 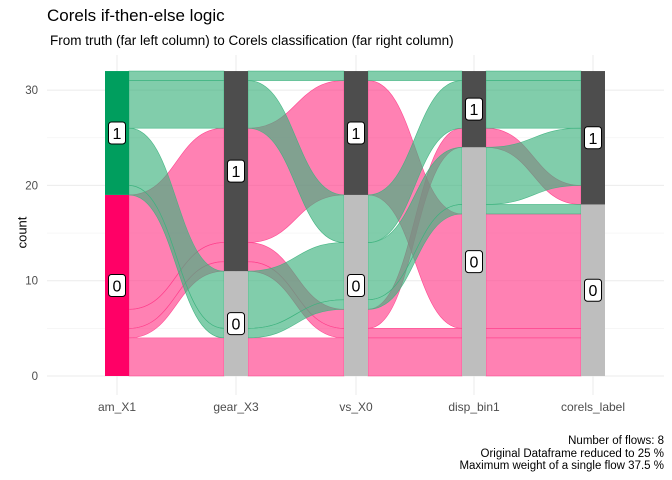 I want to click on x-tick-label: disp_bin1, so click(x=474, y=407).